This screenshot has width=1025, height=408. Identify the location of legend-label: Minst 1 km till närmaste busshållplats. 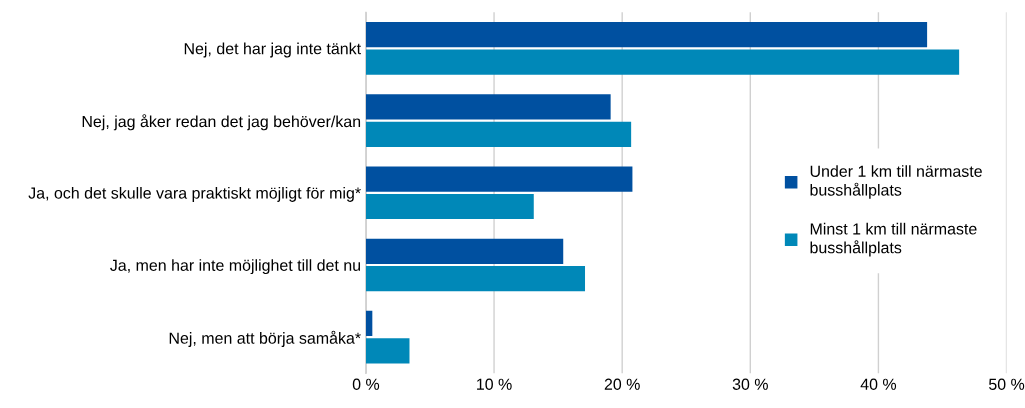
(893, 239).